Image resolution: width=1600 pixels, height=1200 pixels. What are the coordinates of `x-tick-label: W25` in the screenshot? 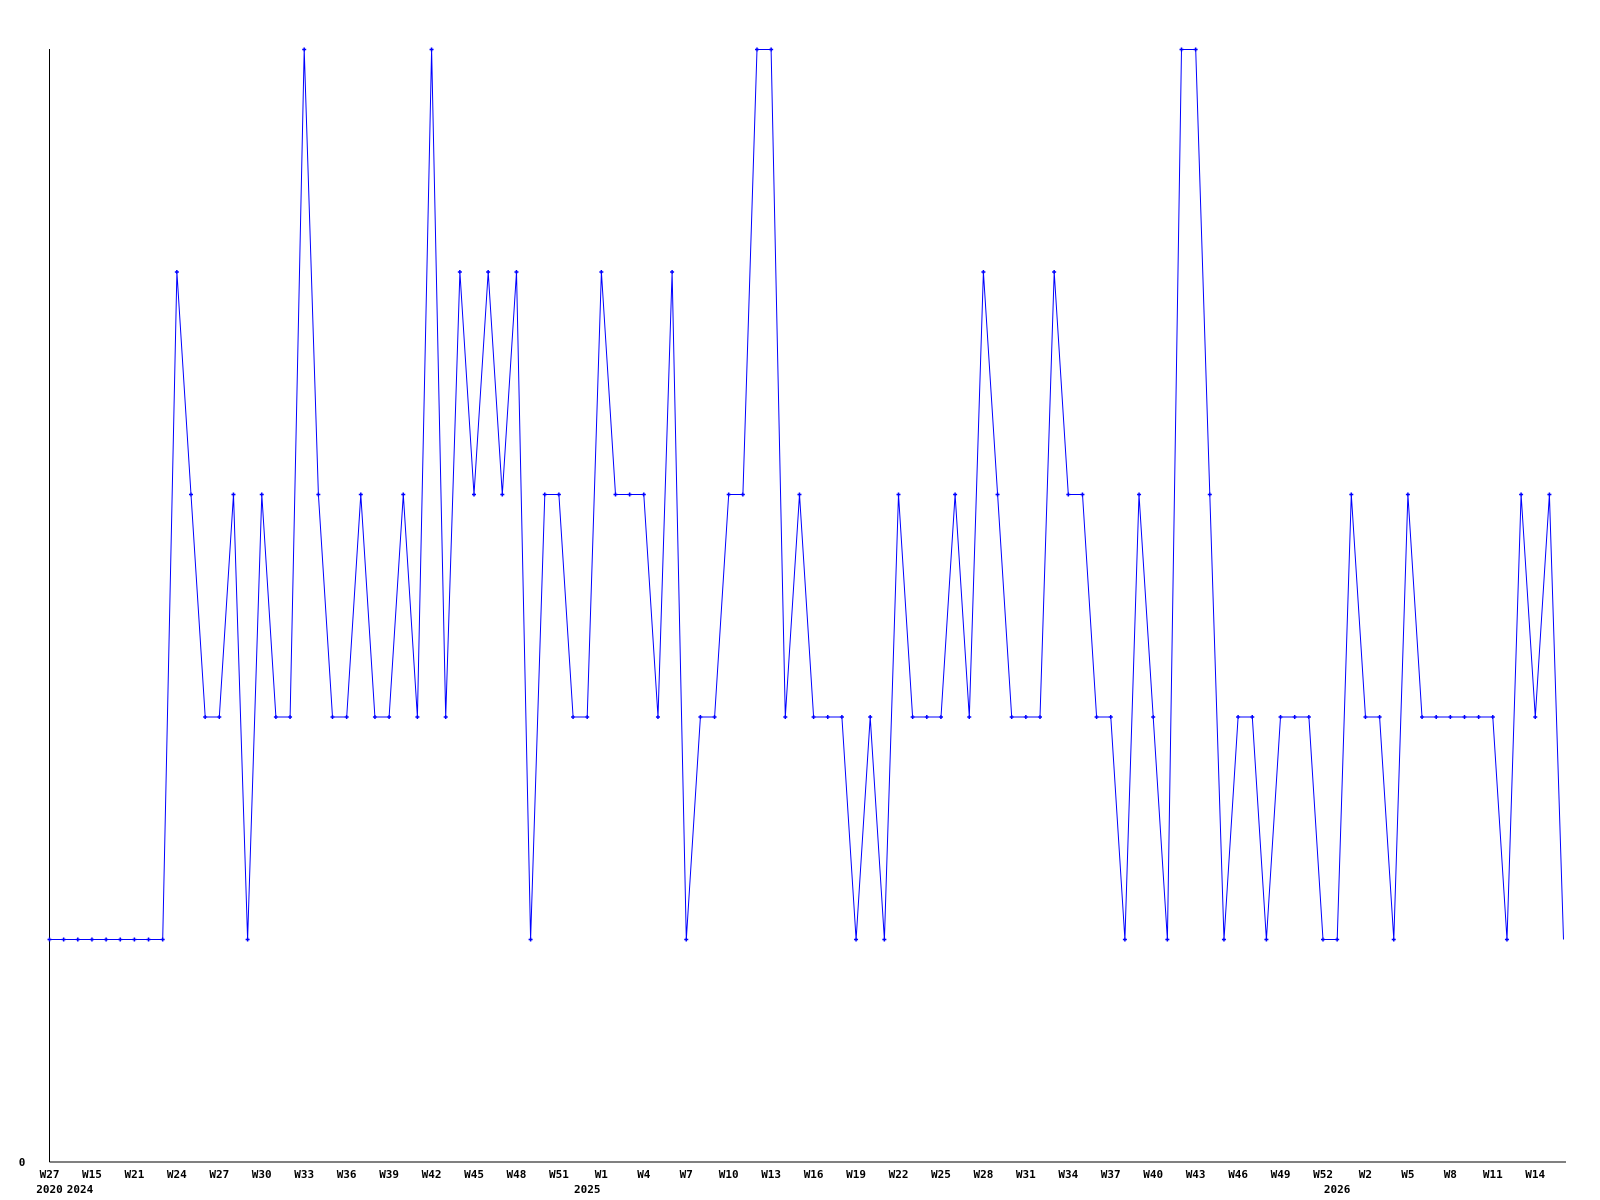 It's located at (941, 1174).